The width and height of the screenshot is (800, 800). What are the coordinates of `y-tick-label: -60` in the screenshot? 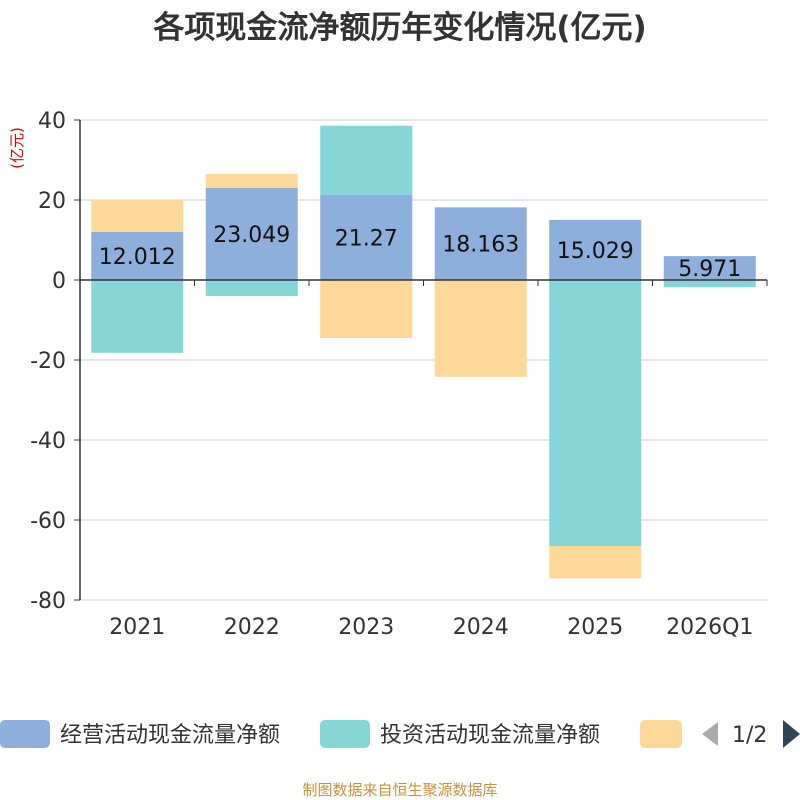 It's located at (48, 521).